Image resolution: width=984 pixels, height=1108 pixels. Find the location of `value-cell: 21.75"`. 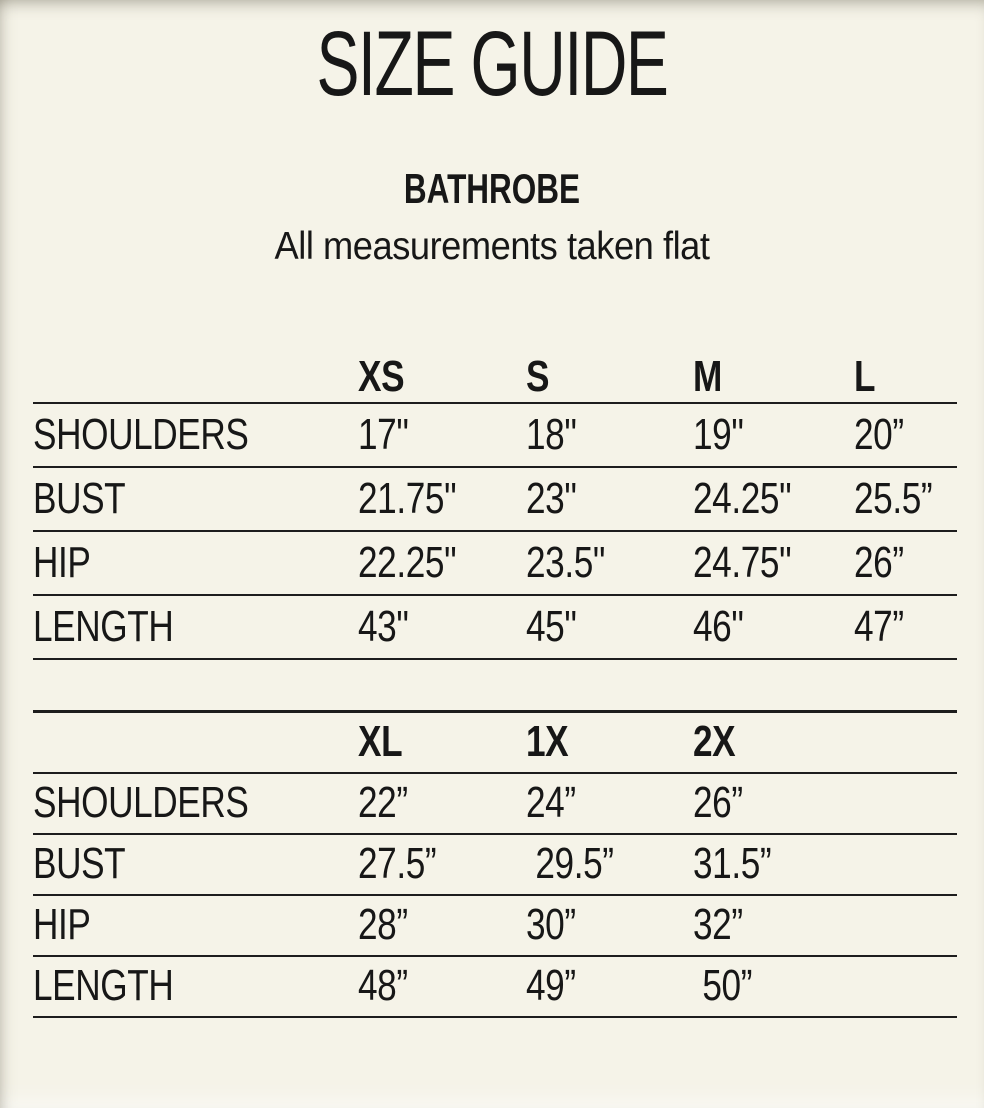

value-cell: 21.75" is located at coordinates (442, 499).